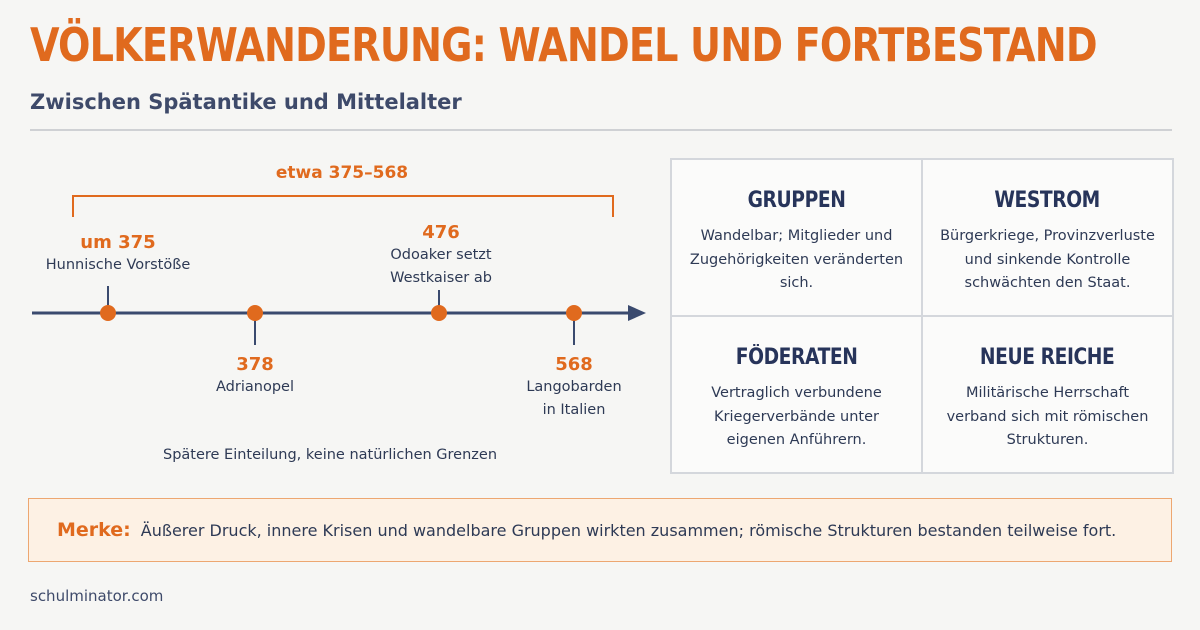  I want to click on cell-title: GRUPPEN, so click(796, 200).